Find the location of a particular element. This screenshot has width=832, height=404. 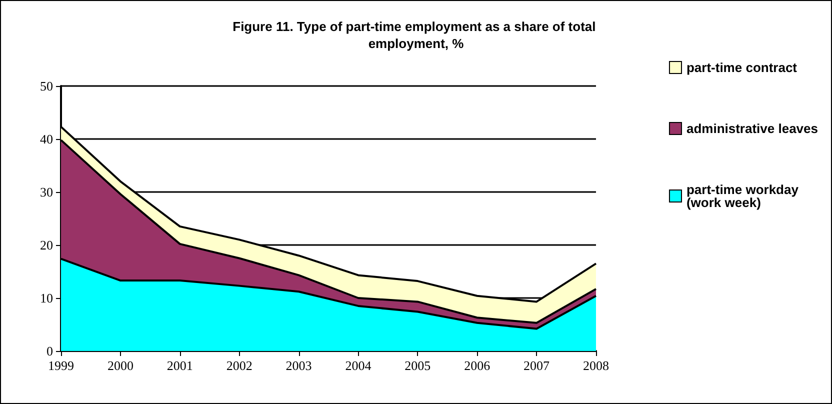

legend-label: part-time contract is located at coordinates (742, 67).